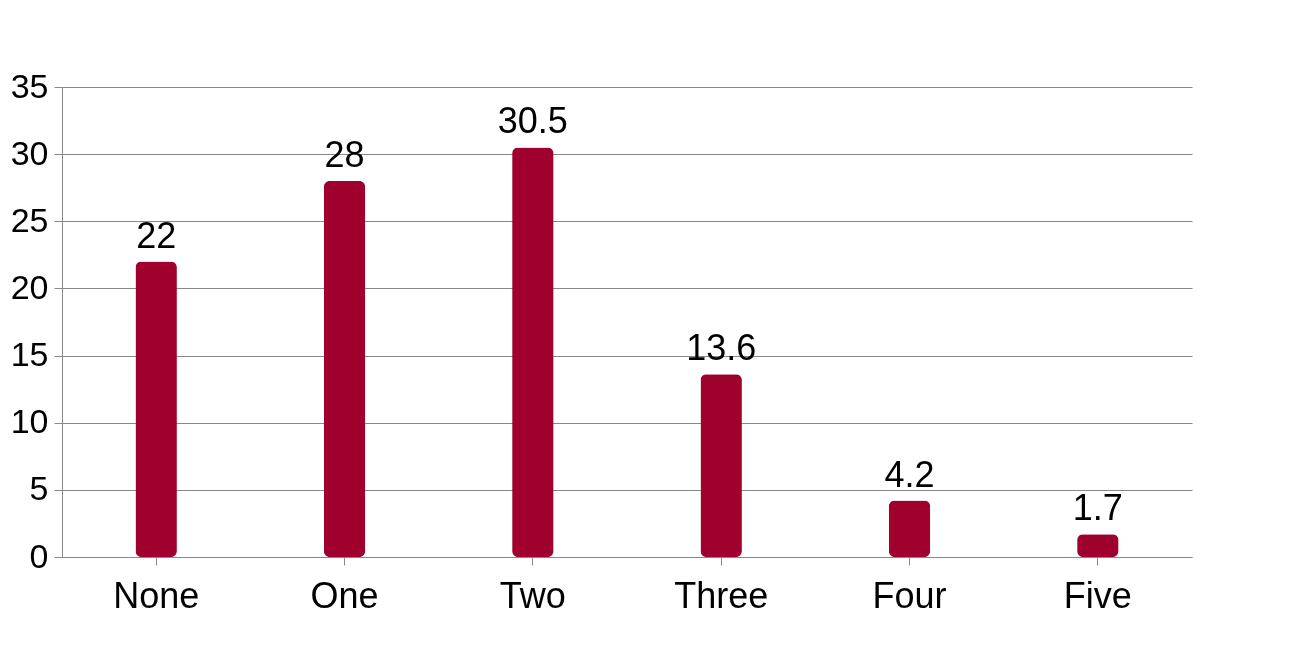  I want to click on x-tick-label: Four, so click(909, 595).